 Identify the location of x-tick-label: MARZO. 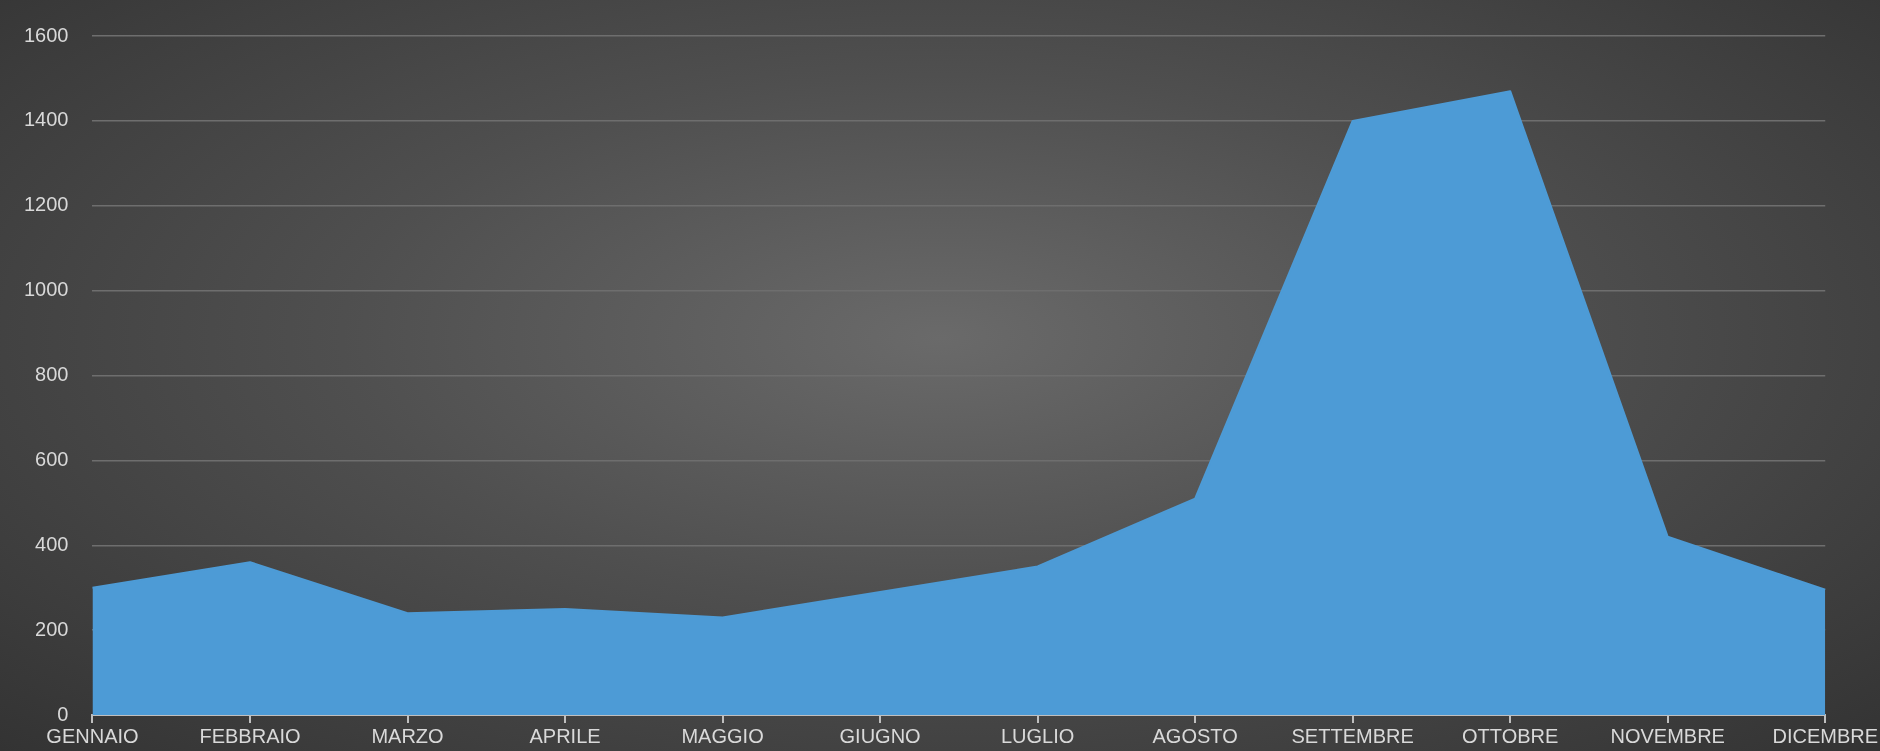
(407, 735).